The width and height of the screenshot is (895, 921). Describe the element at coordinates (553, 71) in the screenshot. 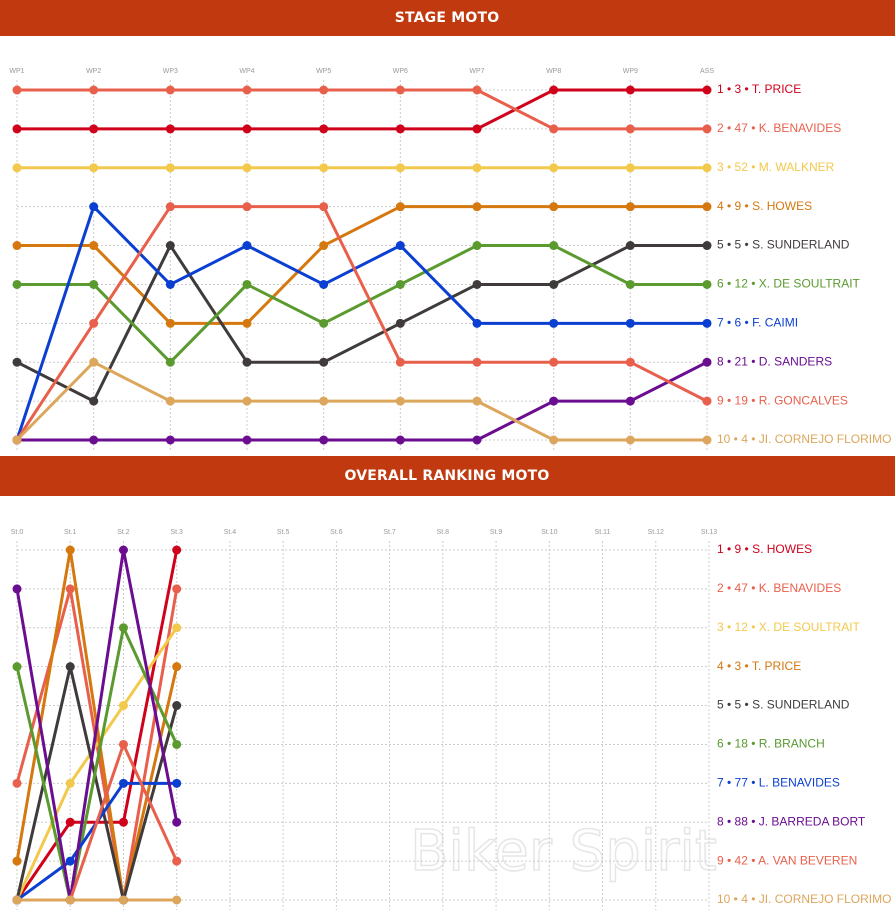

I see `x-tick-label: WP8` at that location.